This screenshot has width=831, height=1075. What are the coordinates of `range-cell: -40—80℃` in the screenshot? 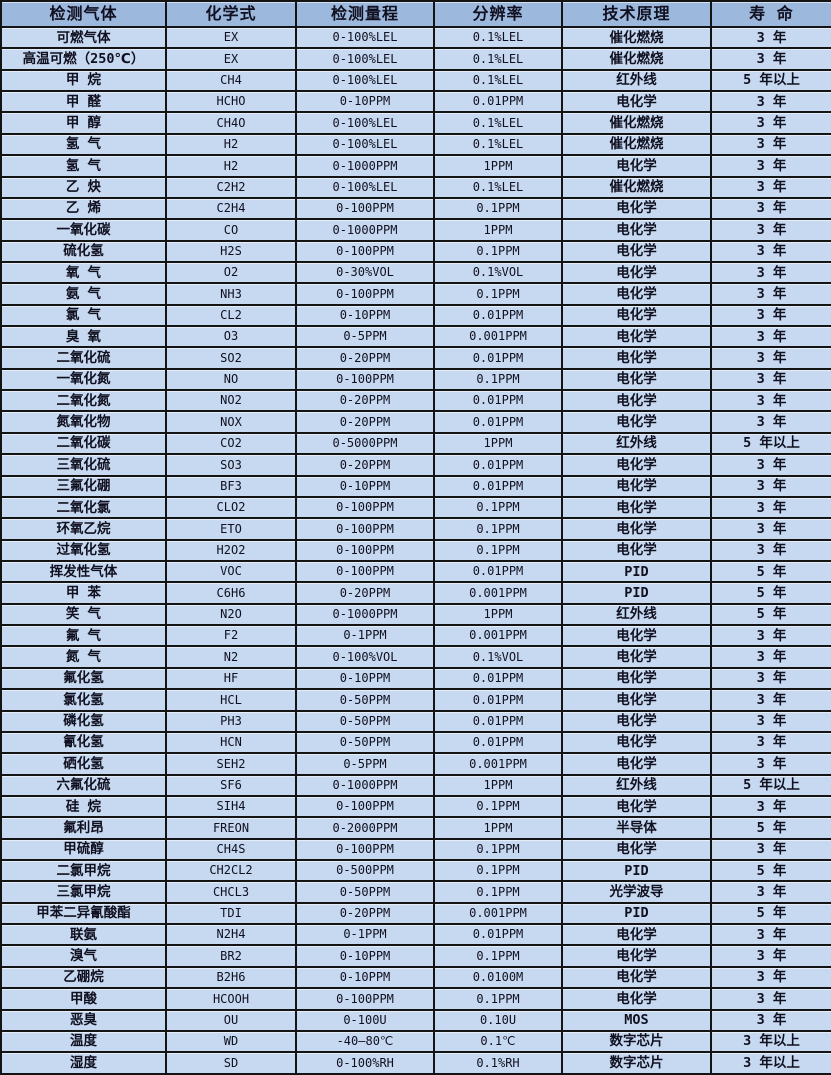 It's located at (365, 1041).